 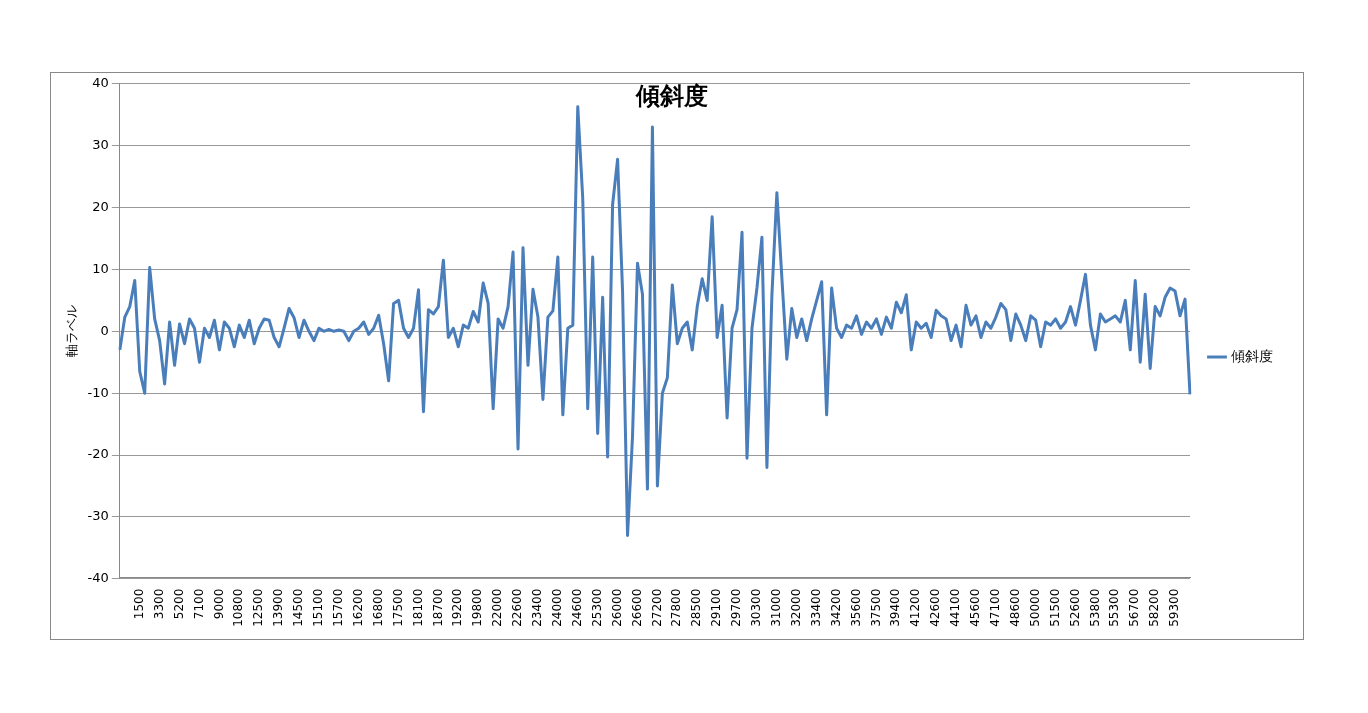 I want to click on x-tick-label: 51500, so click(x=1054, y=607).